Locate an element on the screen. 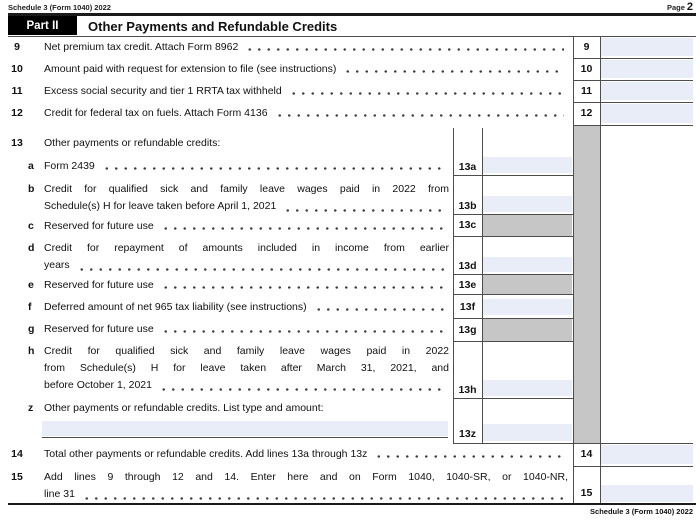  line-number: 15 is located at coordinates (17, 477).